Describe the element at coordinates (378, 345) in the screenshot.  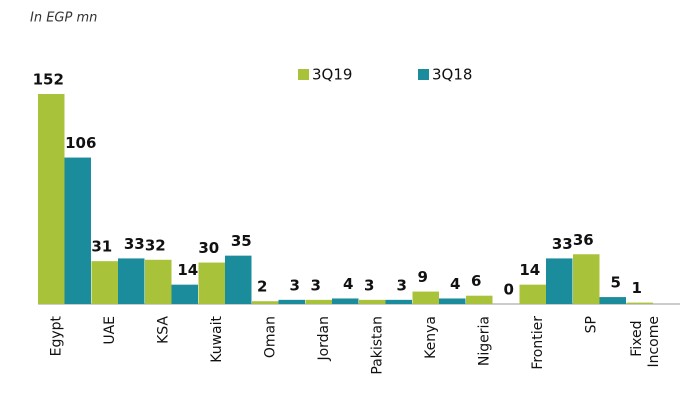
I see `x-tick-label: Pakistan` at that location.